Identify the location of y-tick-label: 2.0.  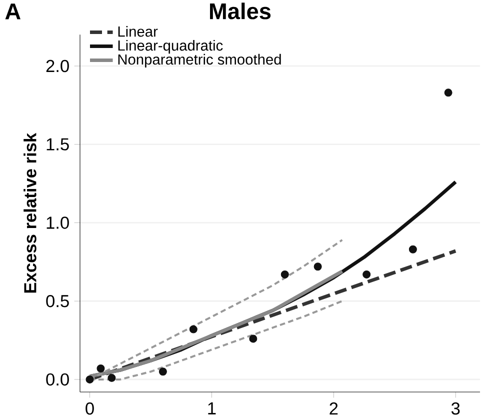
(57, 66).